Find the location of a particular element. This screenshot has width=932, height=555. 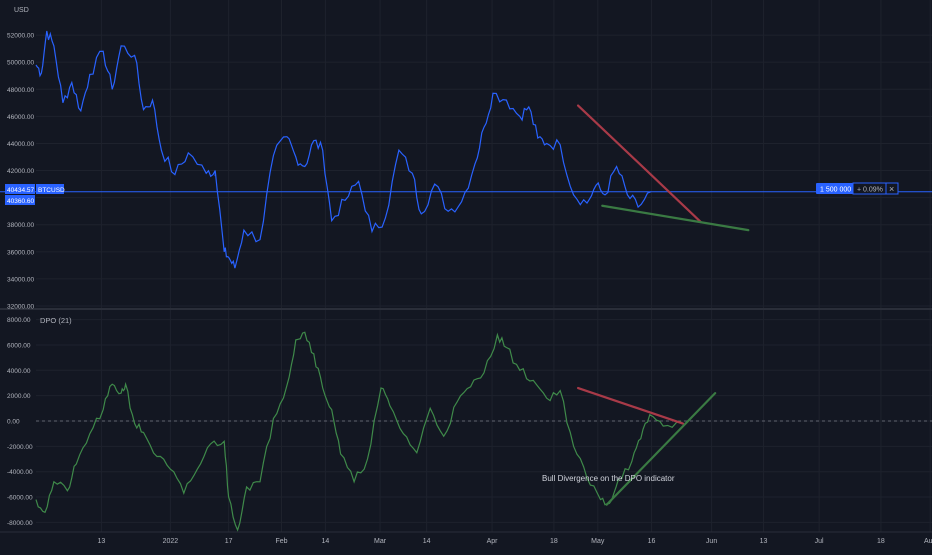

time-tick-label: 17 is located at coordinates (229, 541).